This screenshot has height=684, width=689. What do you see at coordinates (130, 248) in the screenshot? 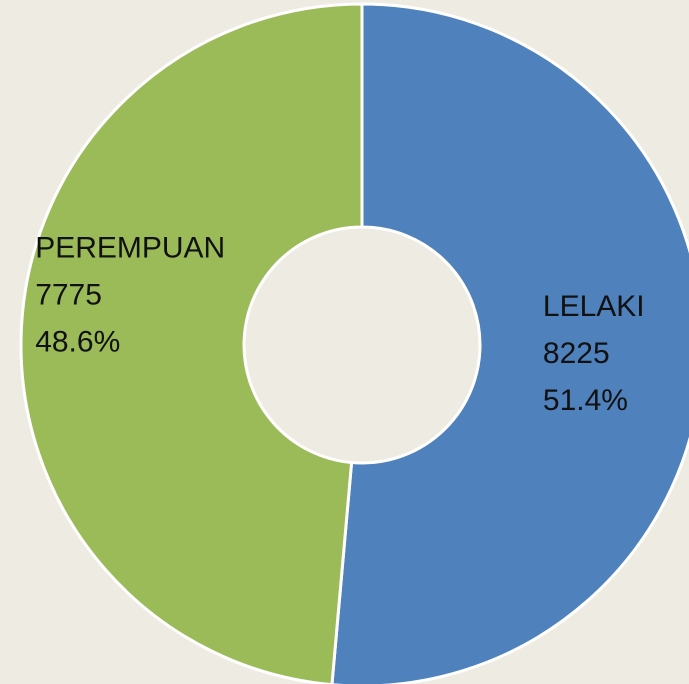
I see `slice-category-label: PEREMPUAN` at bounding box center [130, 248].